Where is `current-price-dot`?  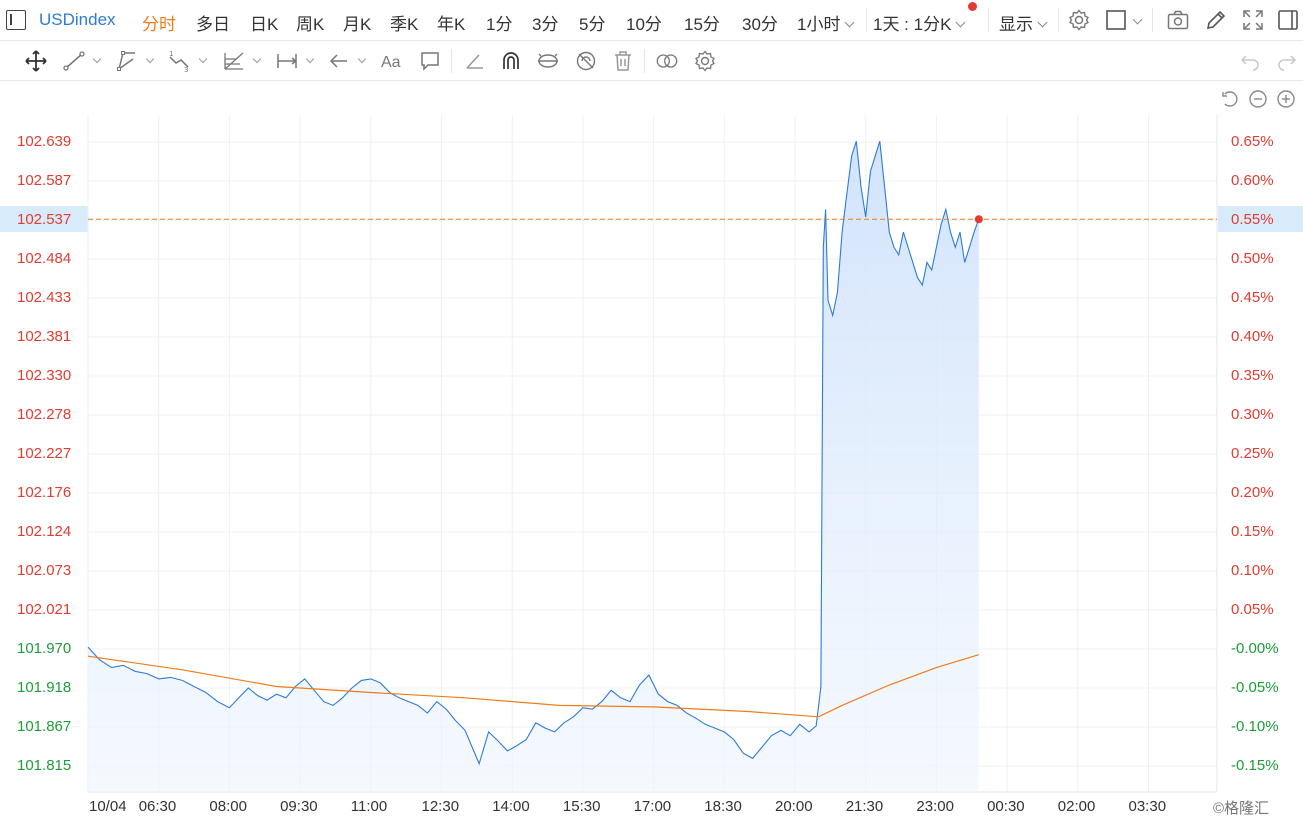
current-price-dot is located at coordinates (978, 219).